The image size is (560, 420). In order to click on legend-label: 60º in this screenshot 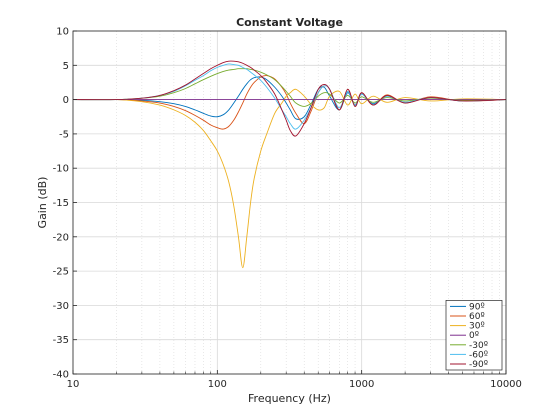, I will do `click(477, 317)`.